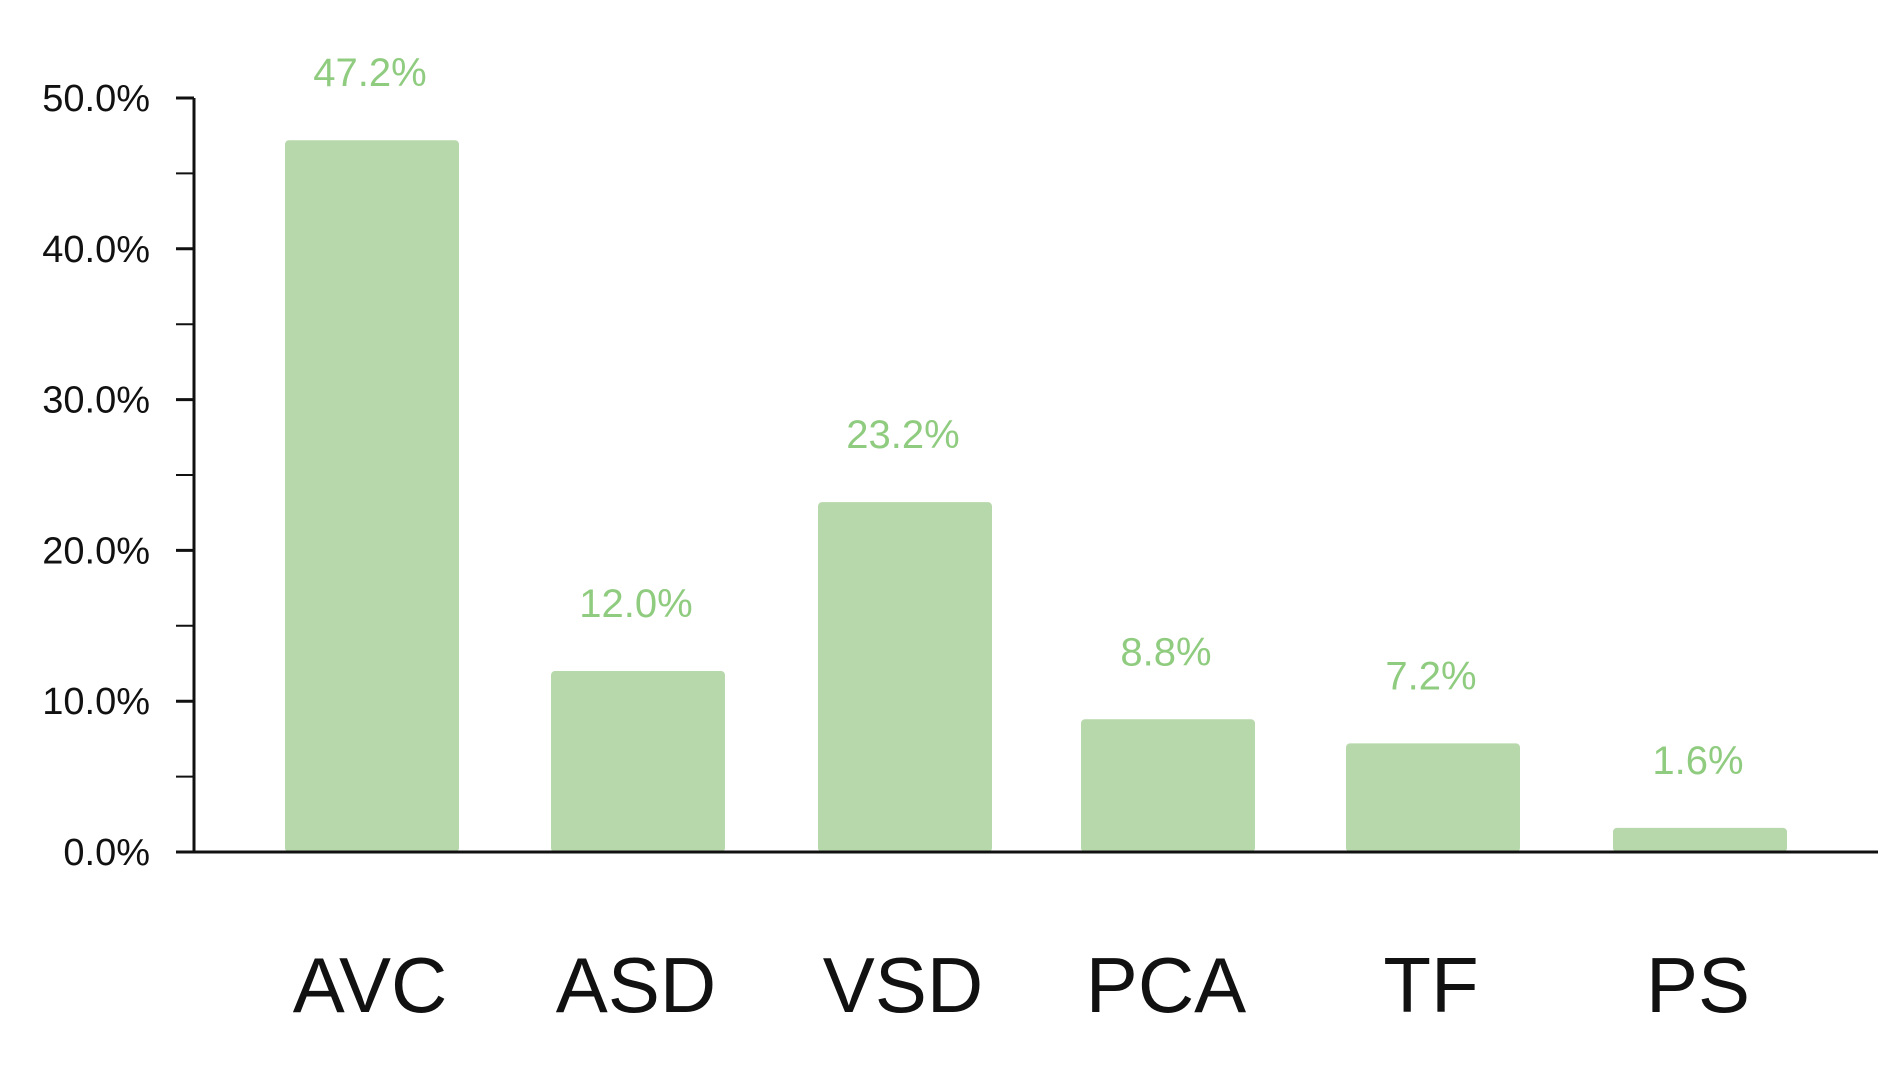 The width and height of the screenshot is (1899, 1091). What do you see at coordinates (106, 853) in the screenshot?
I see `y-tick-label: 0.0%` at bounding box center [106, 853].